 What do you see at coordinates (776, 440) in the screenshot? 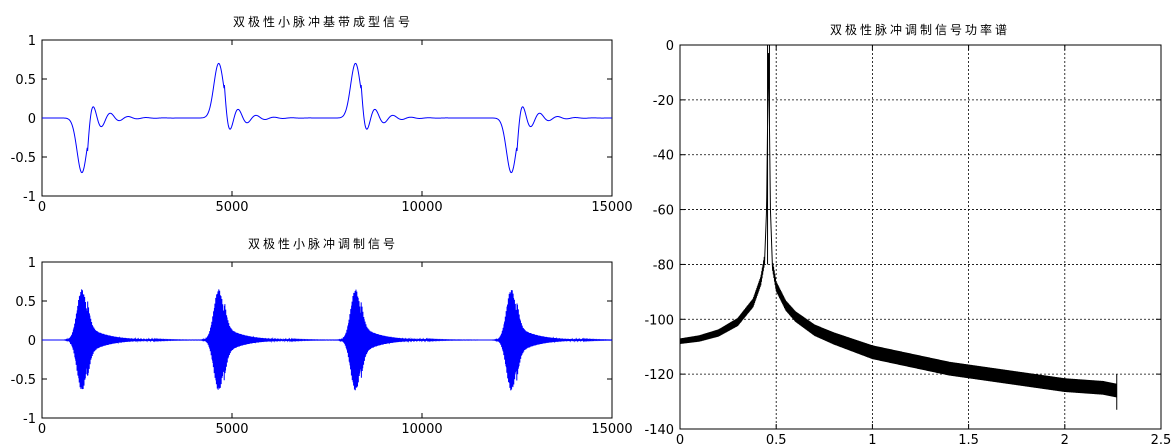
I see `x-tick-label: 0.5` at bounding box center [776, 440].